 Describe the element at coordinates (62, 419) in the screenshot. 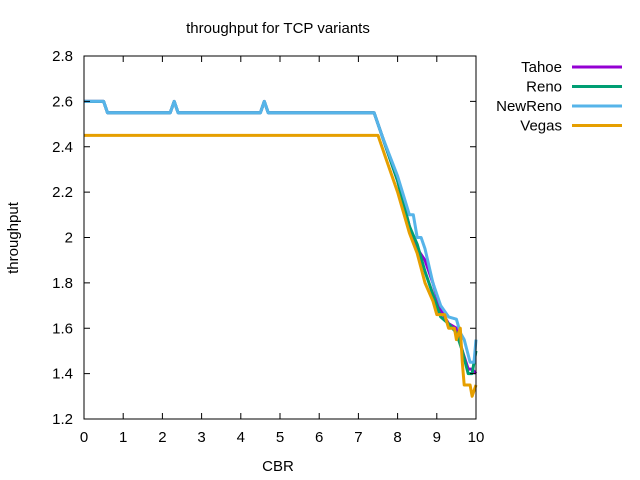

I see `y-tick-label: 1.2` at that location.